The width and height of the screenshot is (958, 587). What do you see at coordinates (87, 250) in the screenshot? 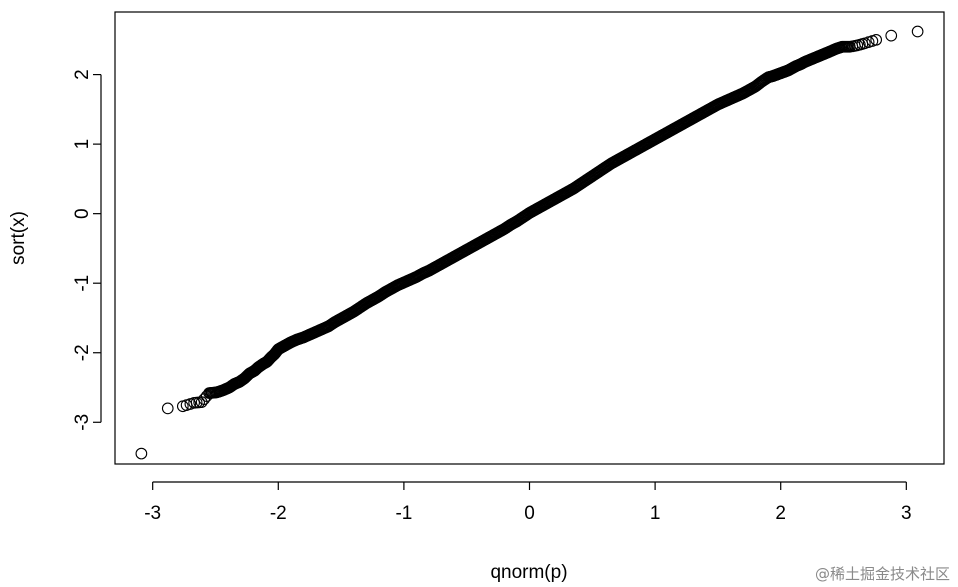
I see `y-axis: -3 -2 -1 0 1 2` at bounding box center [87, 250].